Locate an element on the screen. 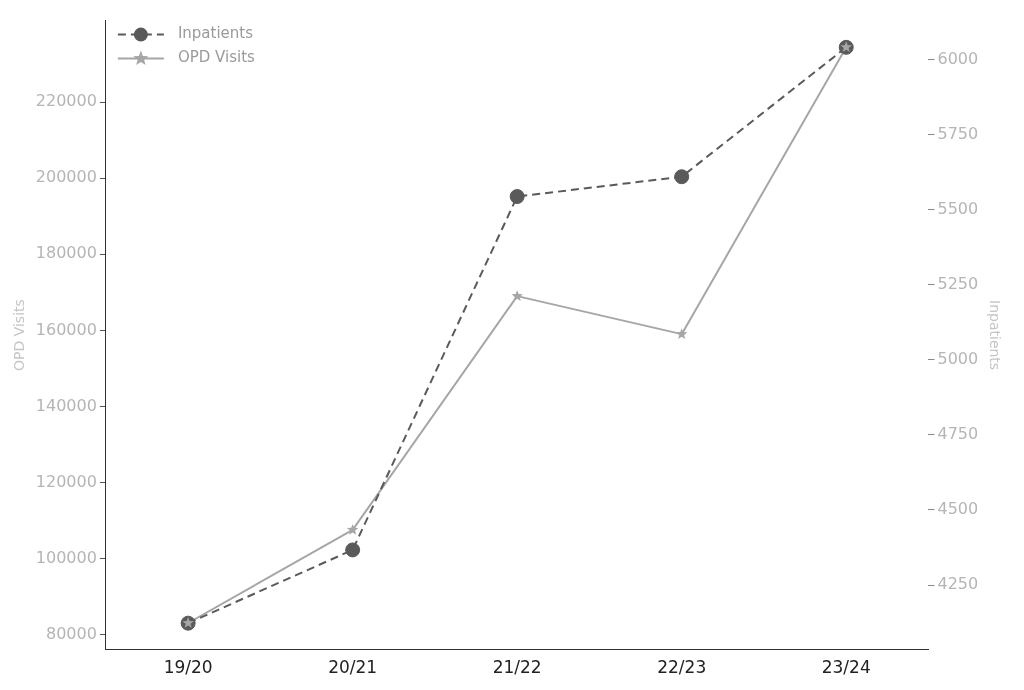 The height and width of the screenshot is (690, 1024). y-tick-label: 200000 is located at coordinates (66, 177).